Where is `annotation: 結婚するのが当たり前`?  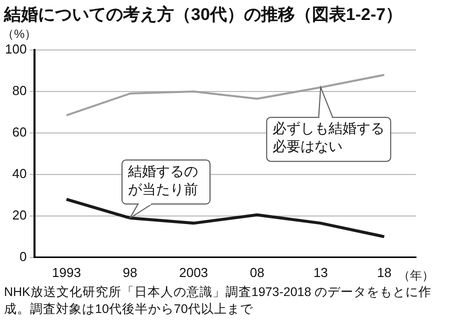
annotation: 結婚するのが当たり前 is located at coordinates (162, 179).